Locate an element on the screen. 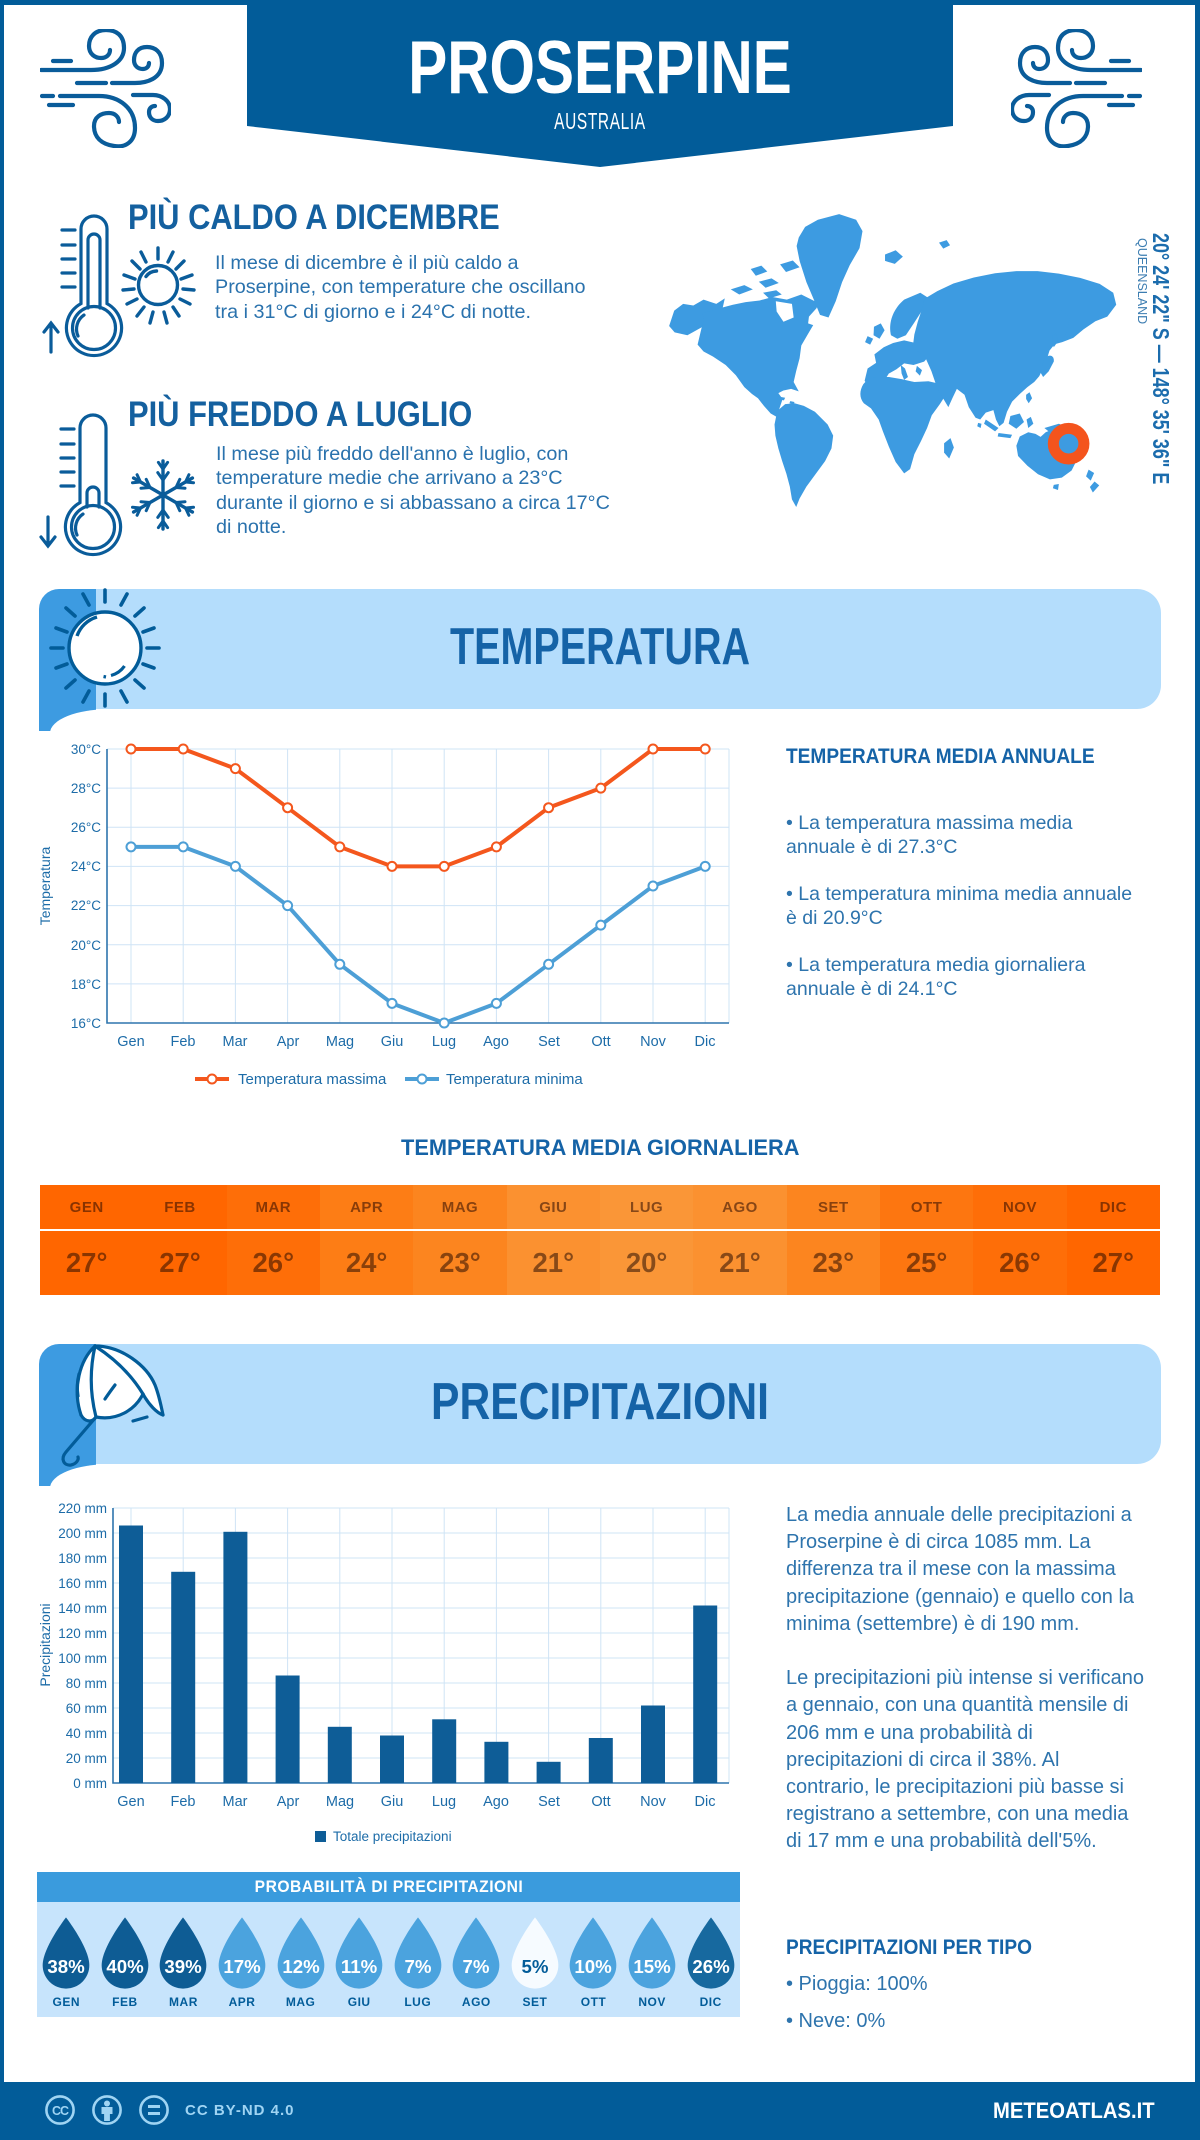 This screenshot has height=2140, width=1200. svg-text: 60 mm is located at coordinates (86, 1708).